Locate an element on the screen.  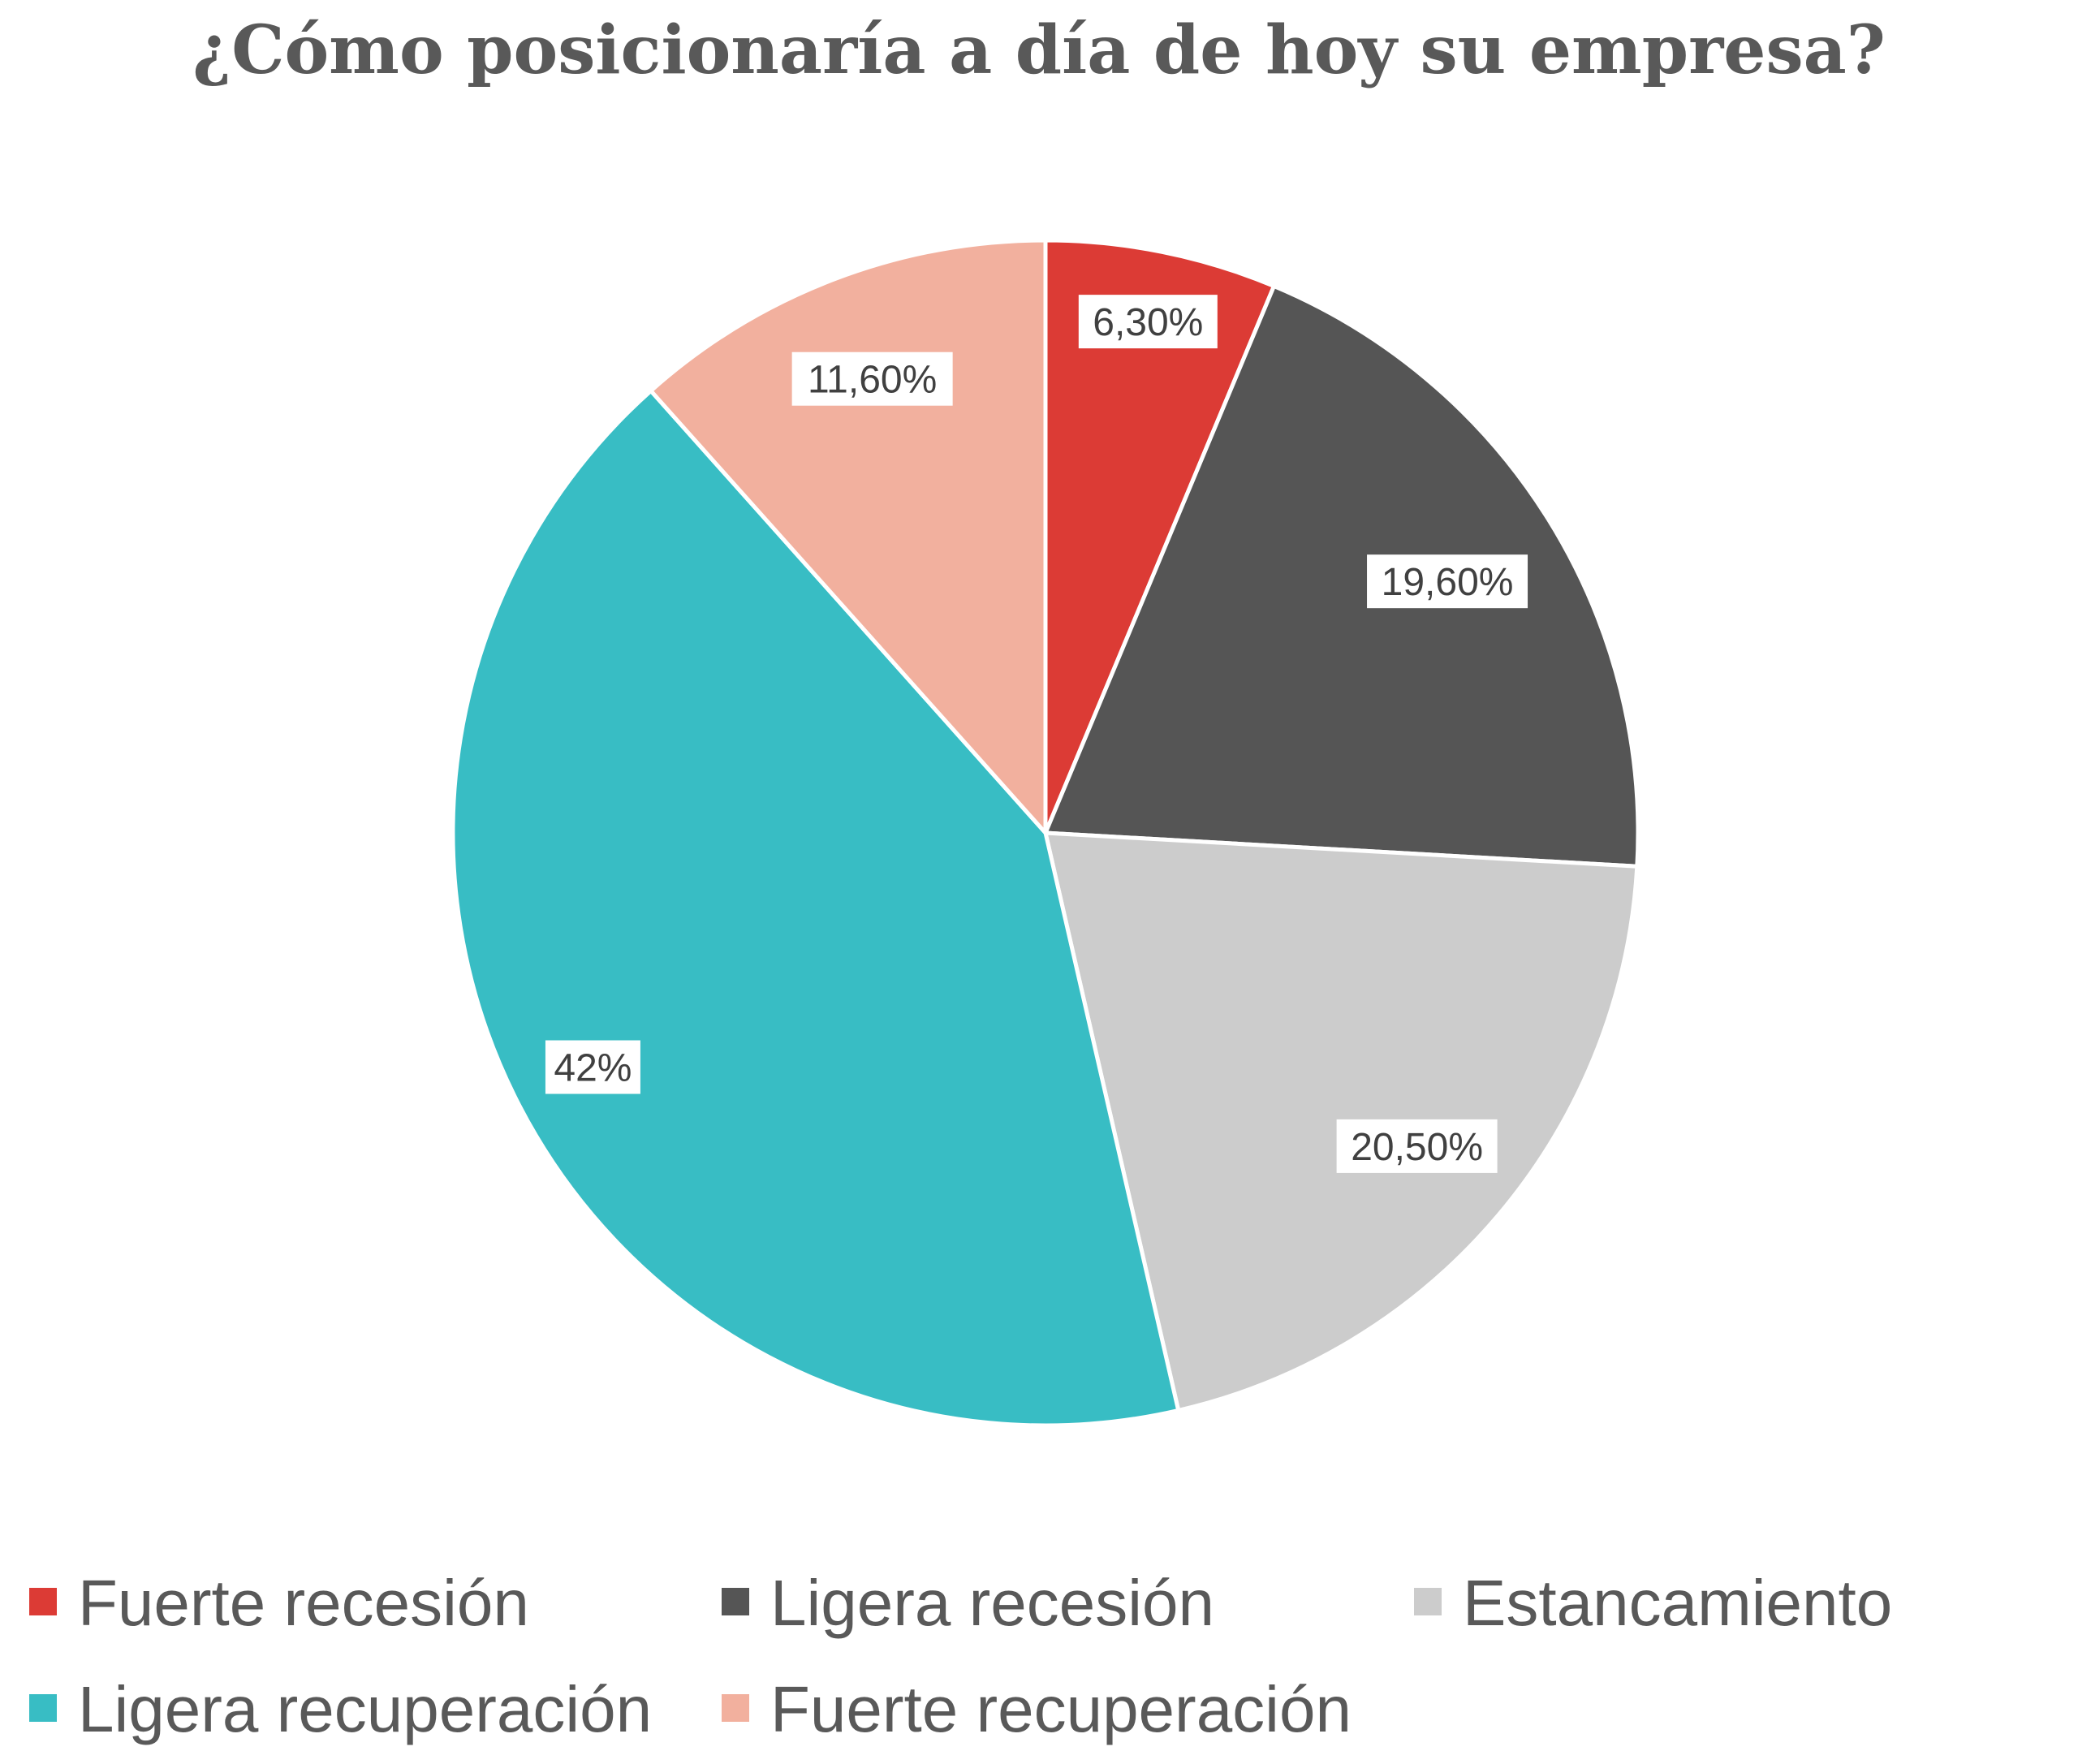
data-label-ligera-recesion: 19,60% is located at coordinates (1448, 582).